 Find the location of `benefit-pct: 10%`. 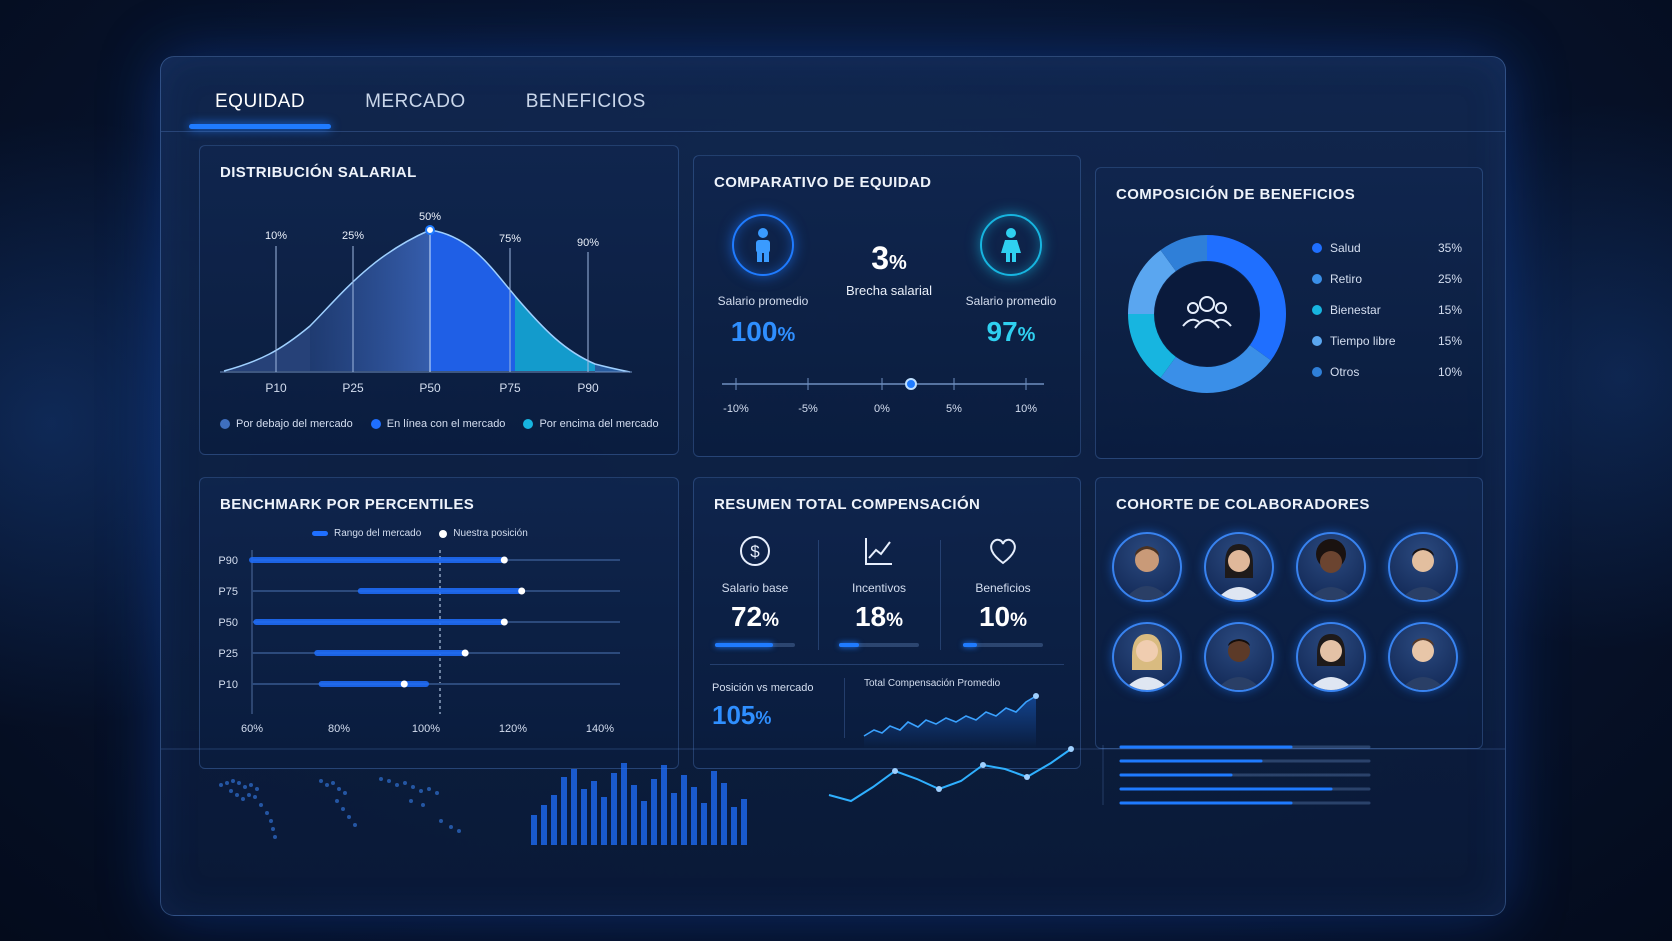

benefit-pct: 10% is located at coordinates (1449, 371).